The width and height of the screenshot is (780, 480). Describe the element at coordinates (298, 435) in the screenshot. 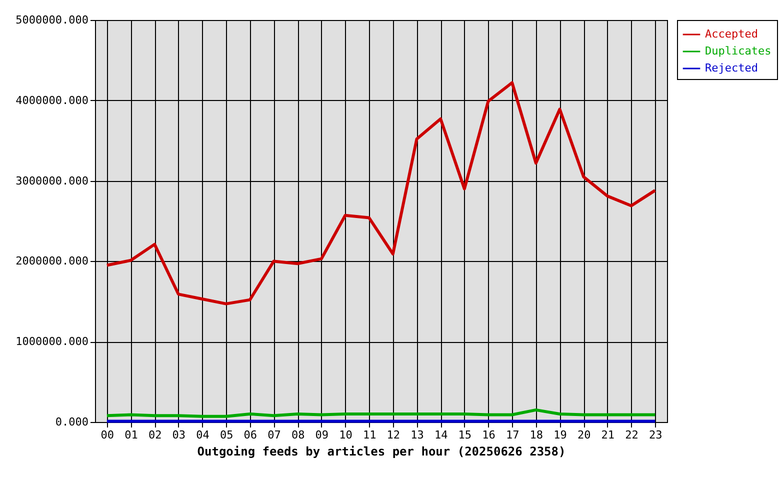

I see `x-tick-label: 08` at that location.